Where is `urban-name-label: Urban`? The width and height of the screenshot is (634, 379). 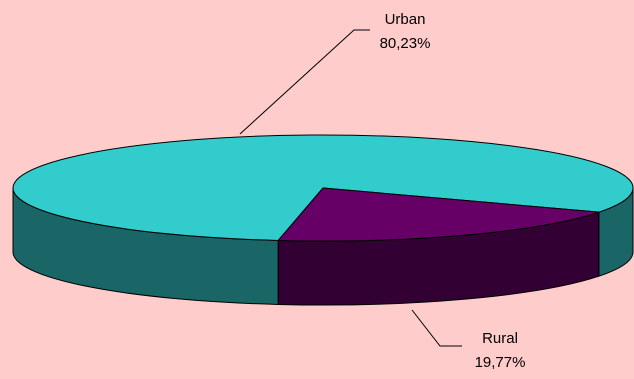 urban-name-label: Urban is located at coordinates (405, 19).